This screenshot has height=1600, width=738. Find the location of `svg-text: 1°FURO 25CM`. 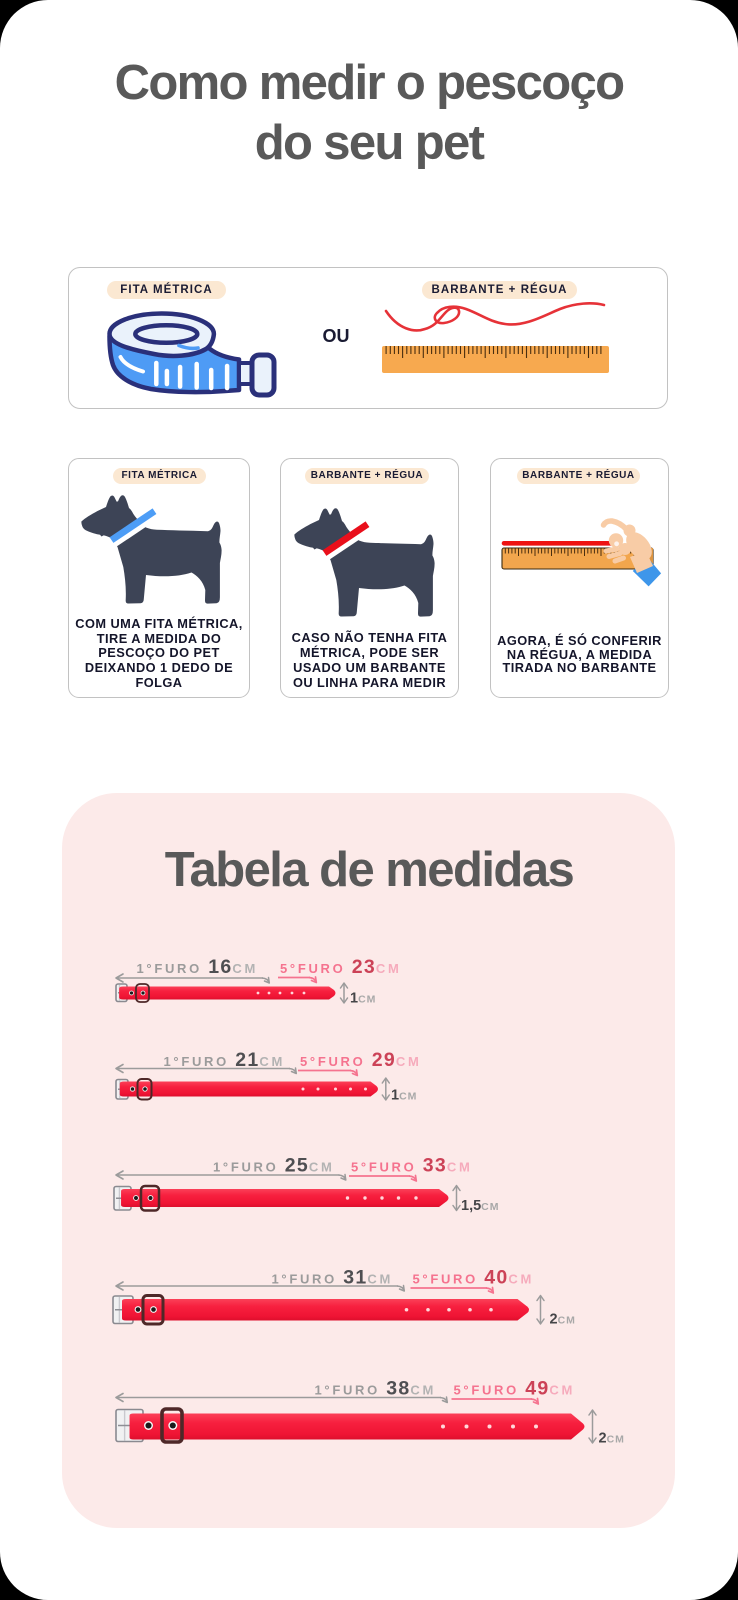

svg-text: 1°FURO 25CM is located at coordinates (274, 1166).